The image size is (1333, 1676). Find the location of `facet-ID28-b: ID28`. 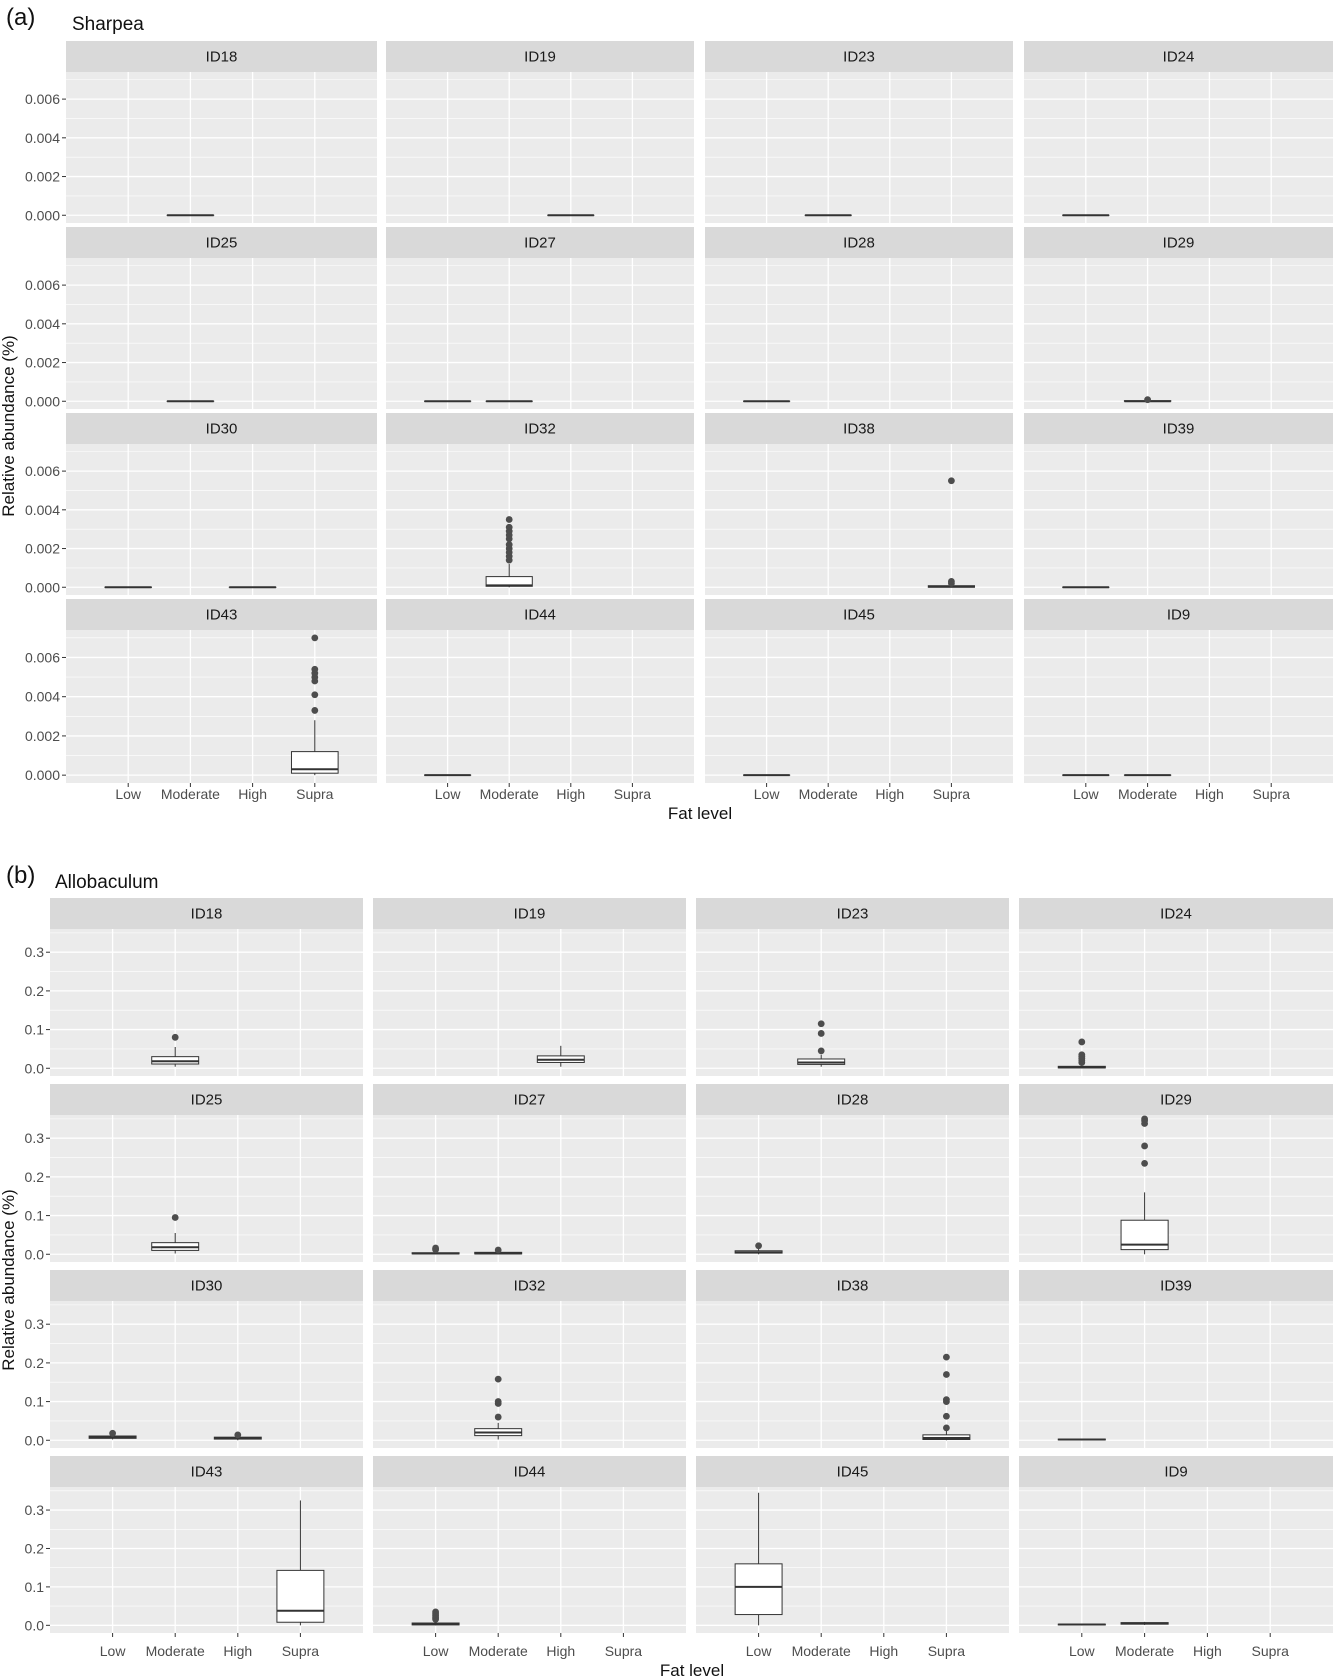

facet-ID28-b: ID28 is located at coordinates (852, 1173).